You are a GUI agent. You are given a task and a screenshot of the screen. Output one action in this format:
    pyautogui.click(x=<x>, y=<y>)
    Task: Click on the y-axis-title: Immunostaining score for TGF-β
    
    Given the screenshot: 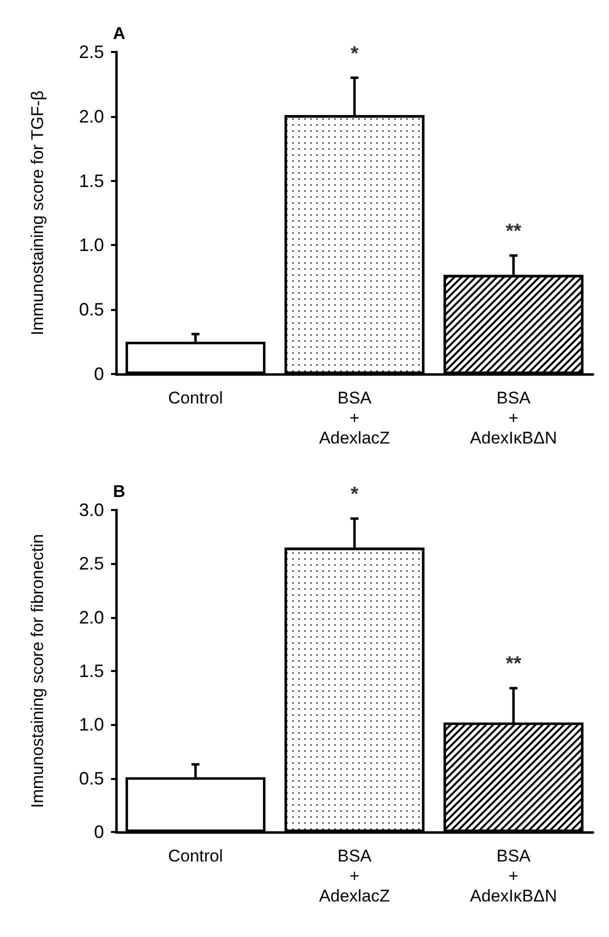 What is the action you would take?
    pyautogui.click(x=37, y=213)
    